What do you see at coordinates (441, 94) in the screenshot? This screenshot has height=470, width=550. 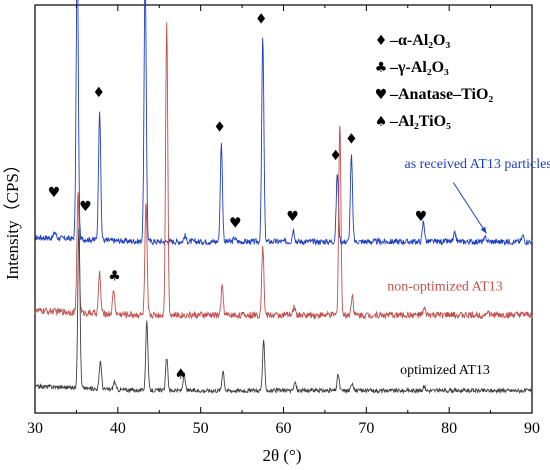 I see `legend-entry-label: –Anatase–TiO₂` at bounding box center [441, 94].